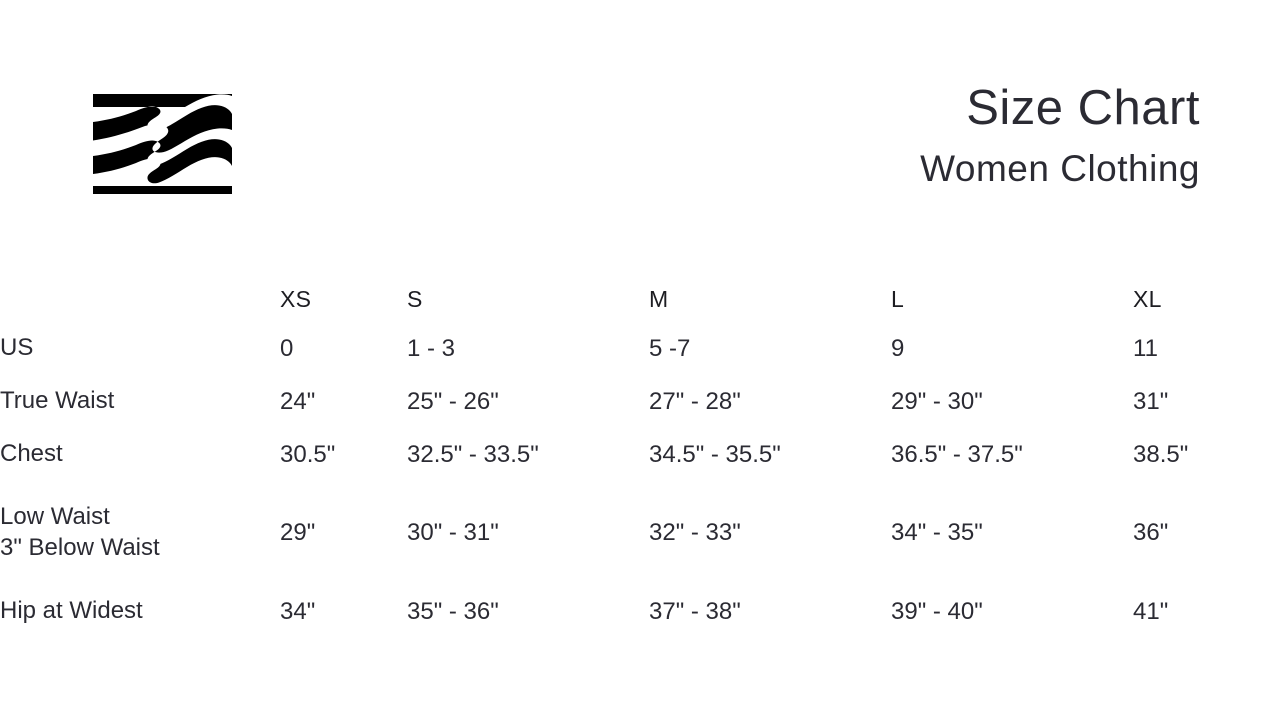 The width and height of the screenshot is (1280, 720). What do you see at coordinates (31, 454) in the screenshot?
I see `row-label-line: Chest` at bounding box center [31, 454].